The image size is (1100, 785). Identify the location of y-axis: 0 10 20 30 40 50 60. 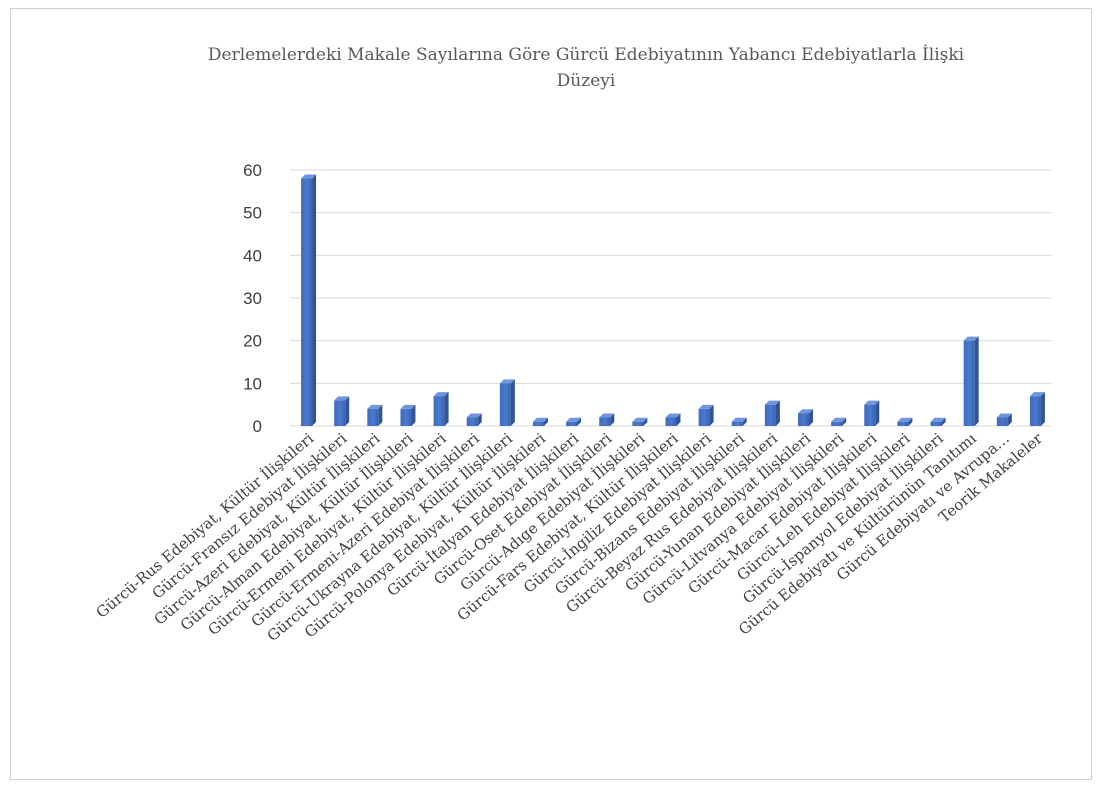
(252, 298).